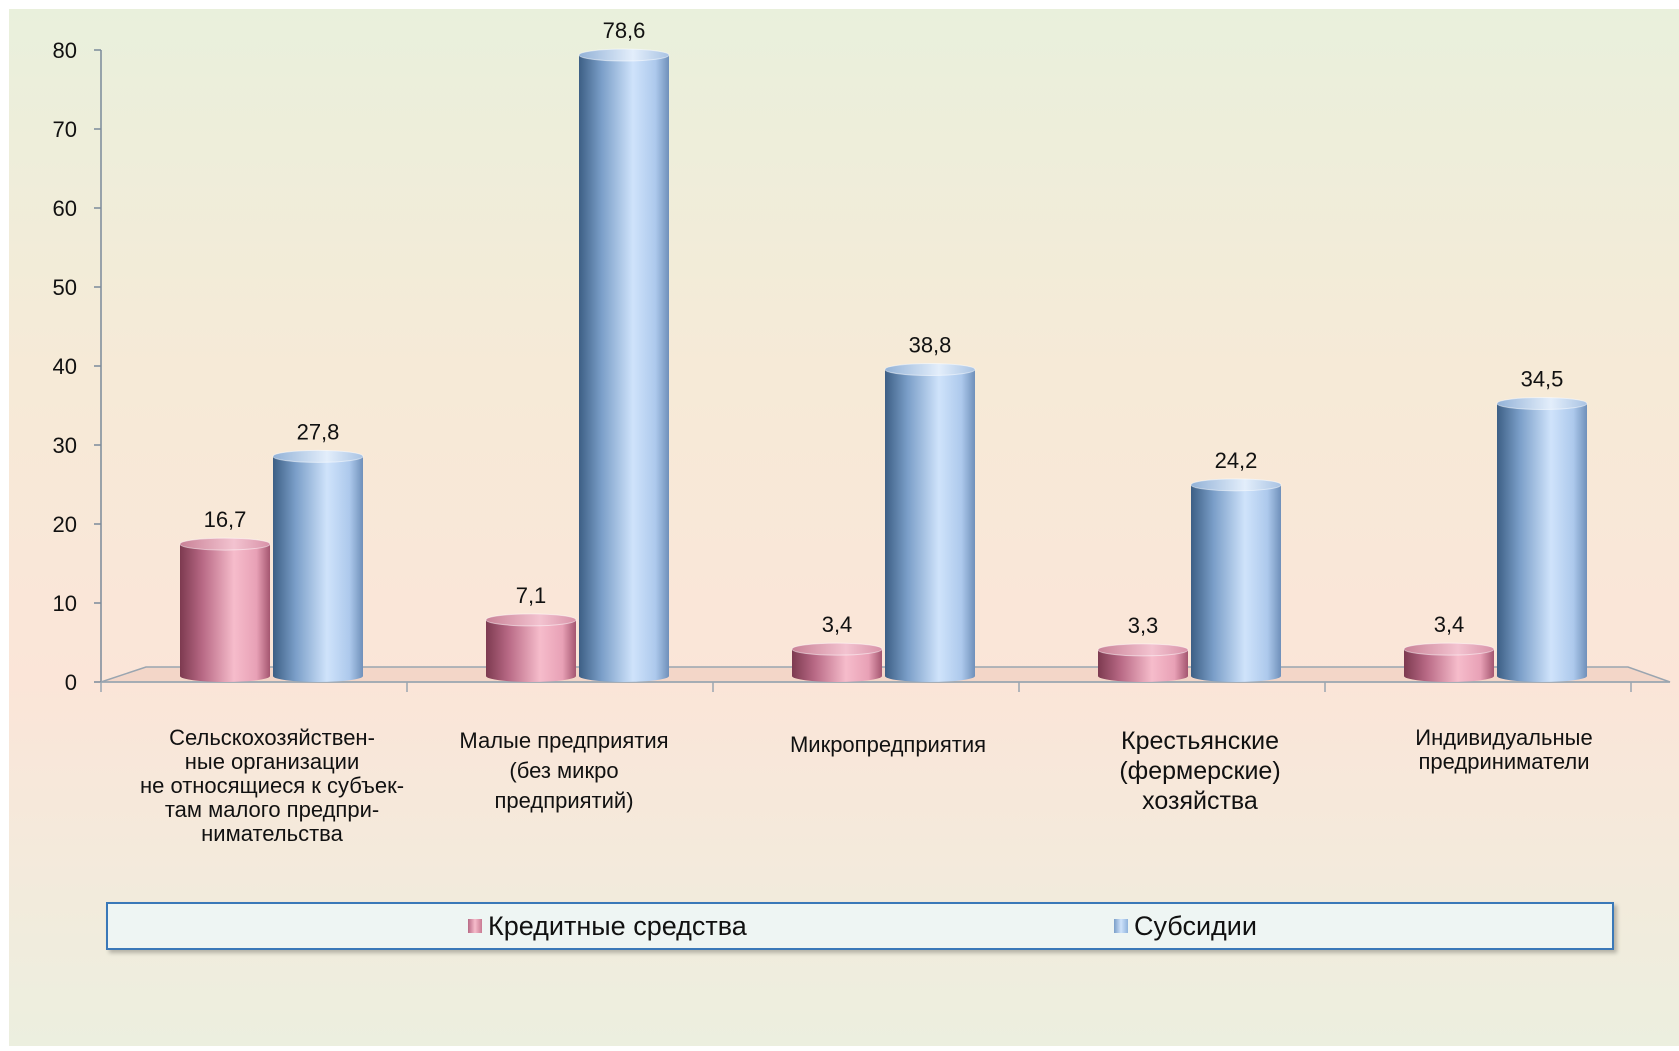  Describe the element at coordinates (1236, 460) in the screenshot. I see `data-label: 24,2` at that location.